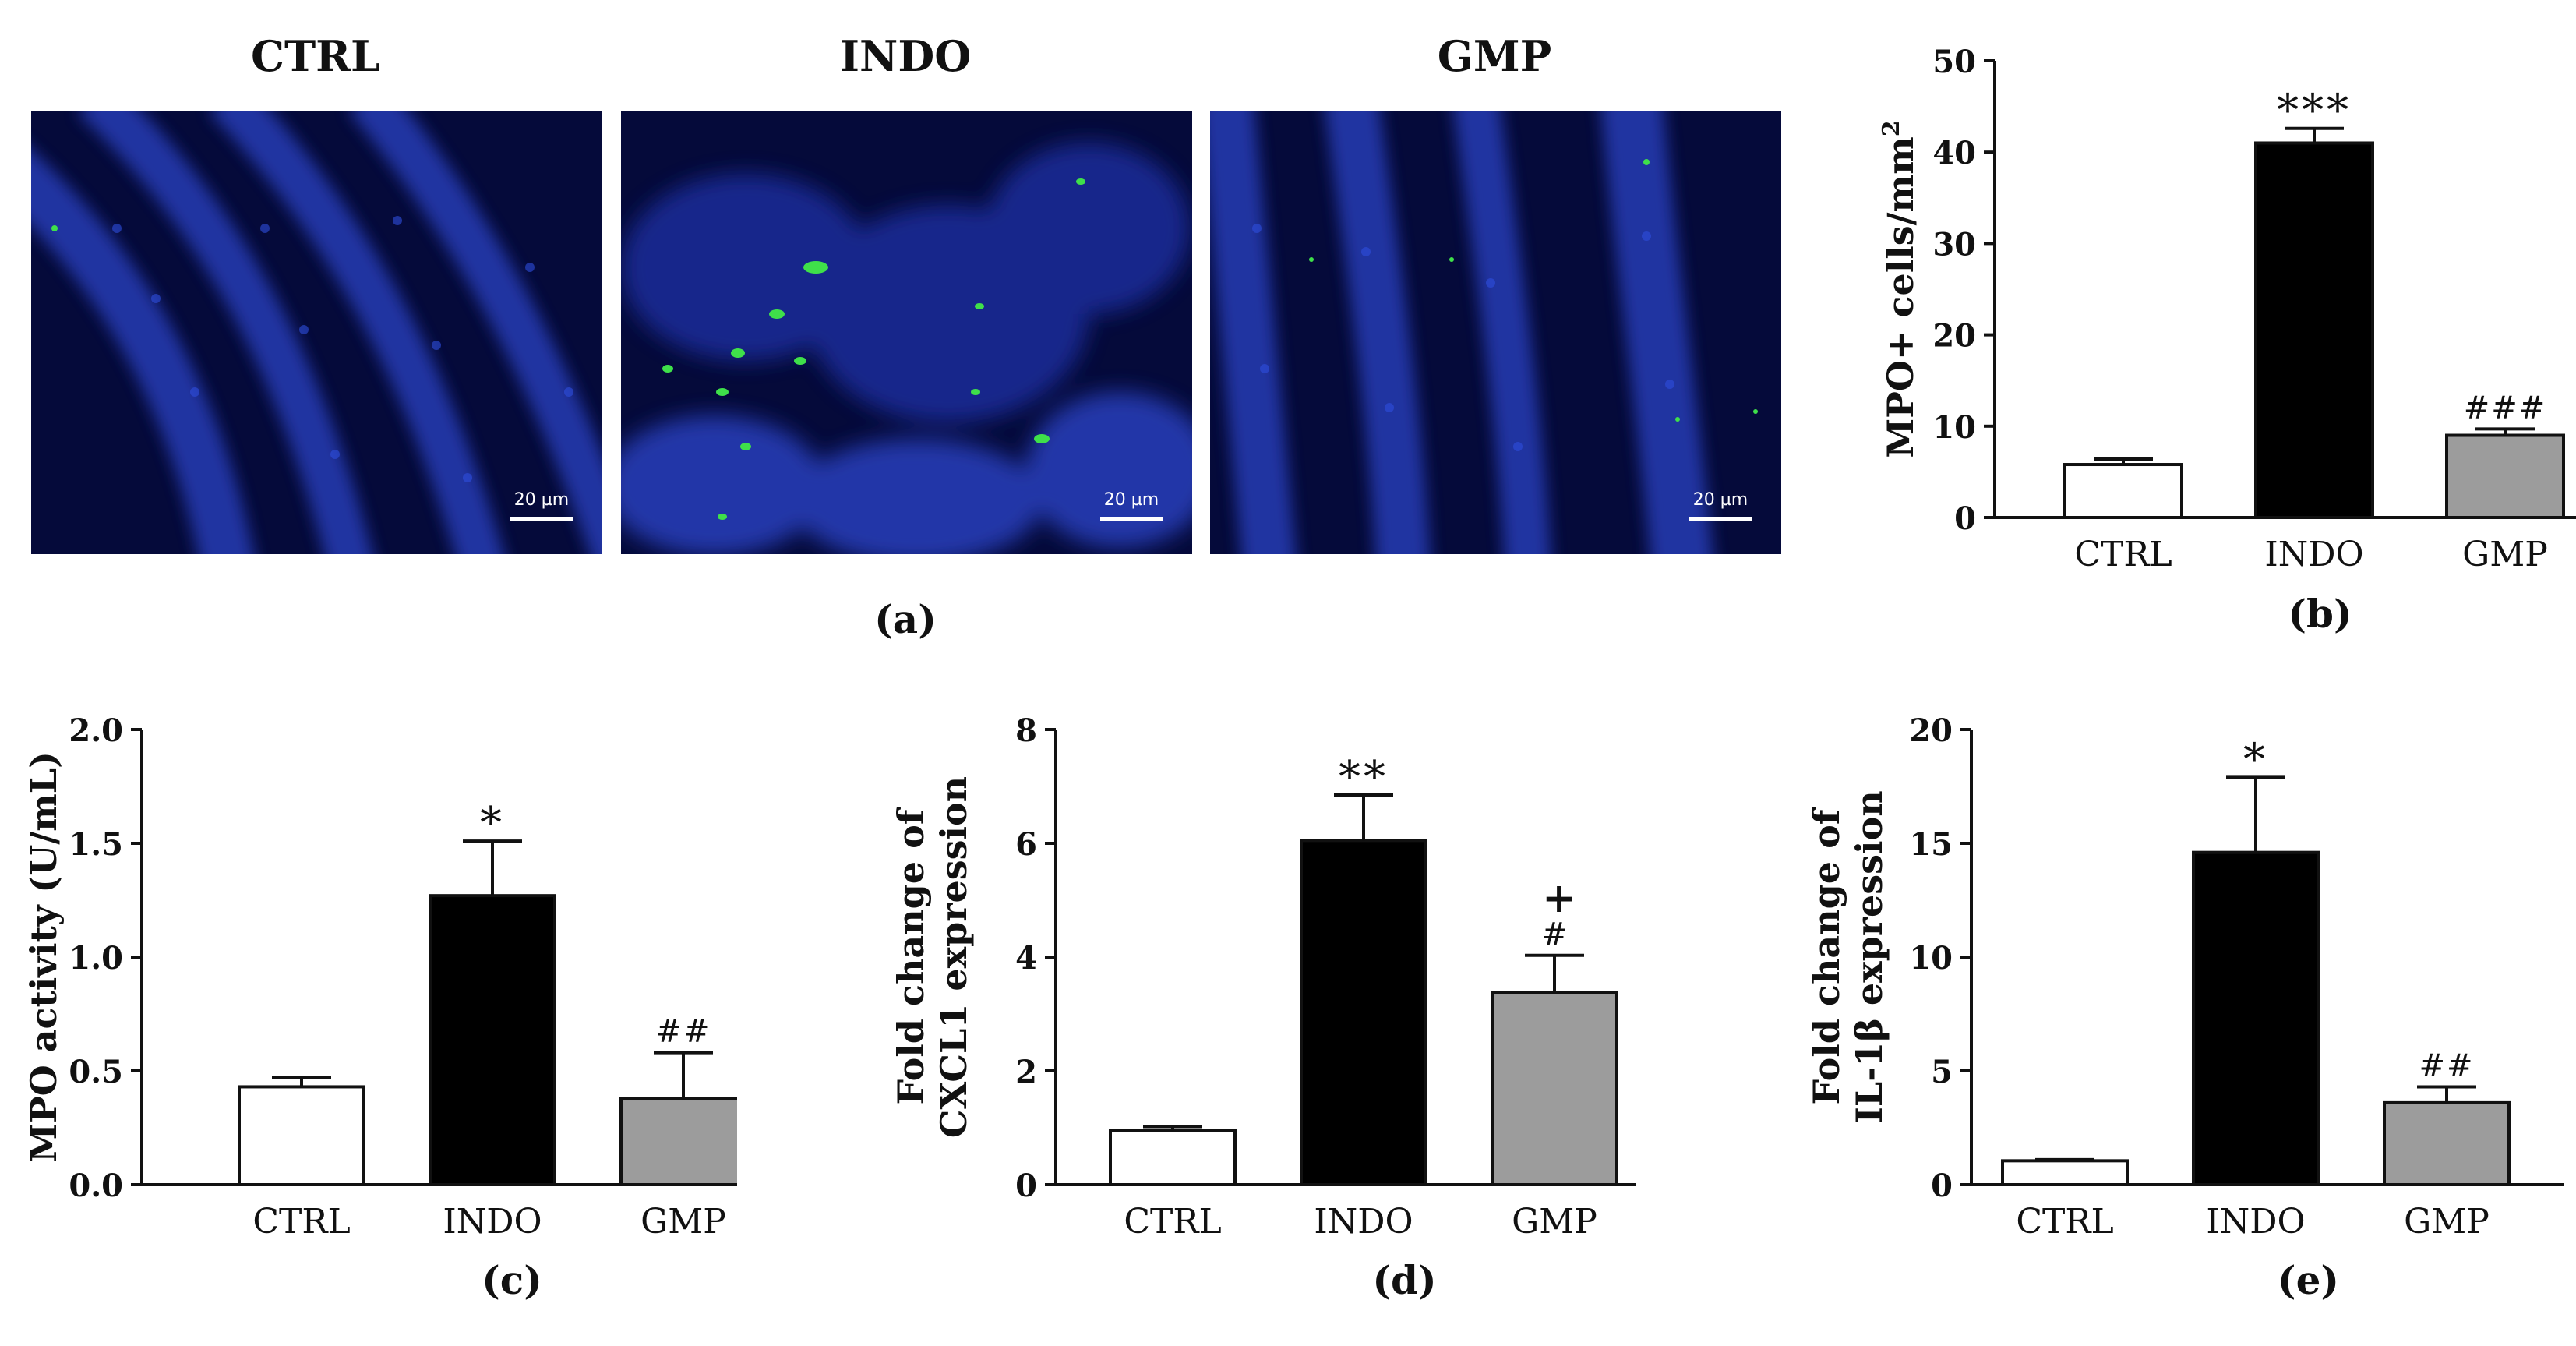 This screenshot has width=2576, height=1346. What do you see at coordinates (96, 731) in the screenshot?
I see `y-tick-label: 2.0` at bounding box center [96, 731].